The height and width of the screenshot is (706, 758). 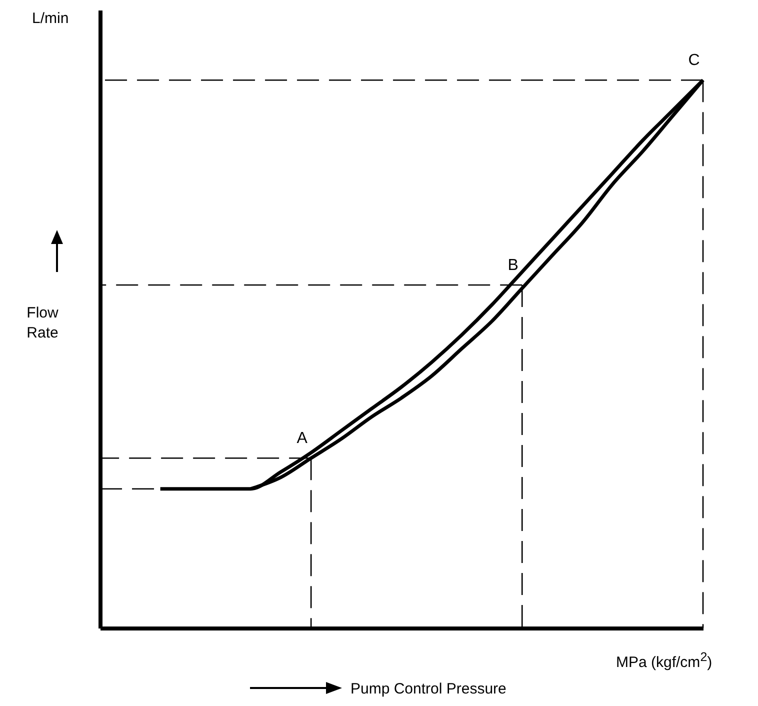 I want to click on annotation: C, so click(x=694, y=61).